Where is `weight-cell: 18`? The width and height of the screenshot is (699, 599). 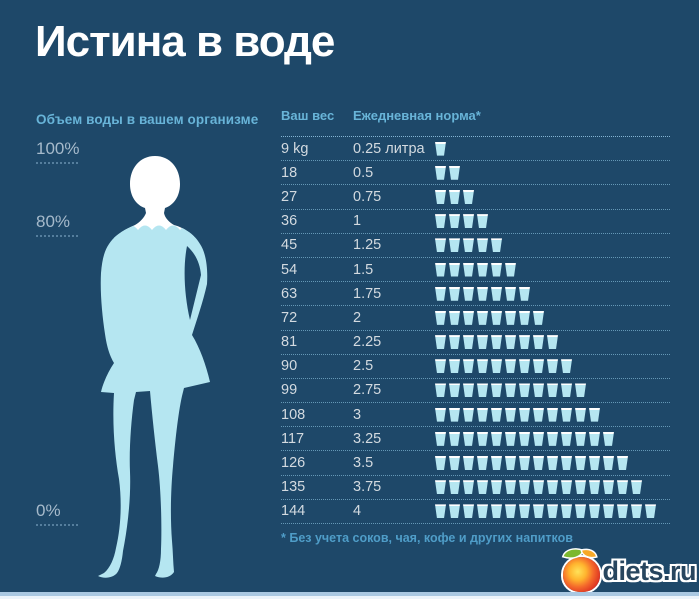 weight-cell: 18 is located at coordinates (289, 172).